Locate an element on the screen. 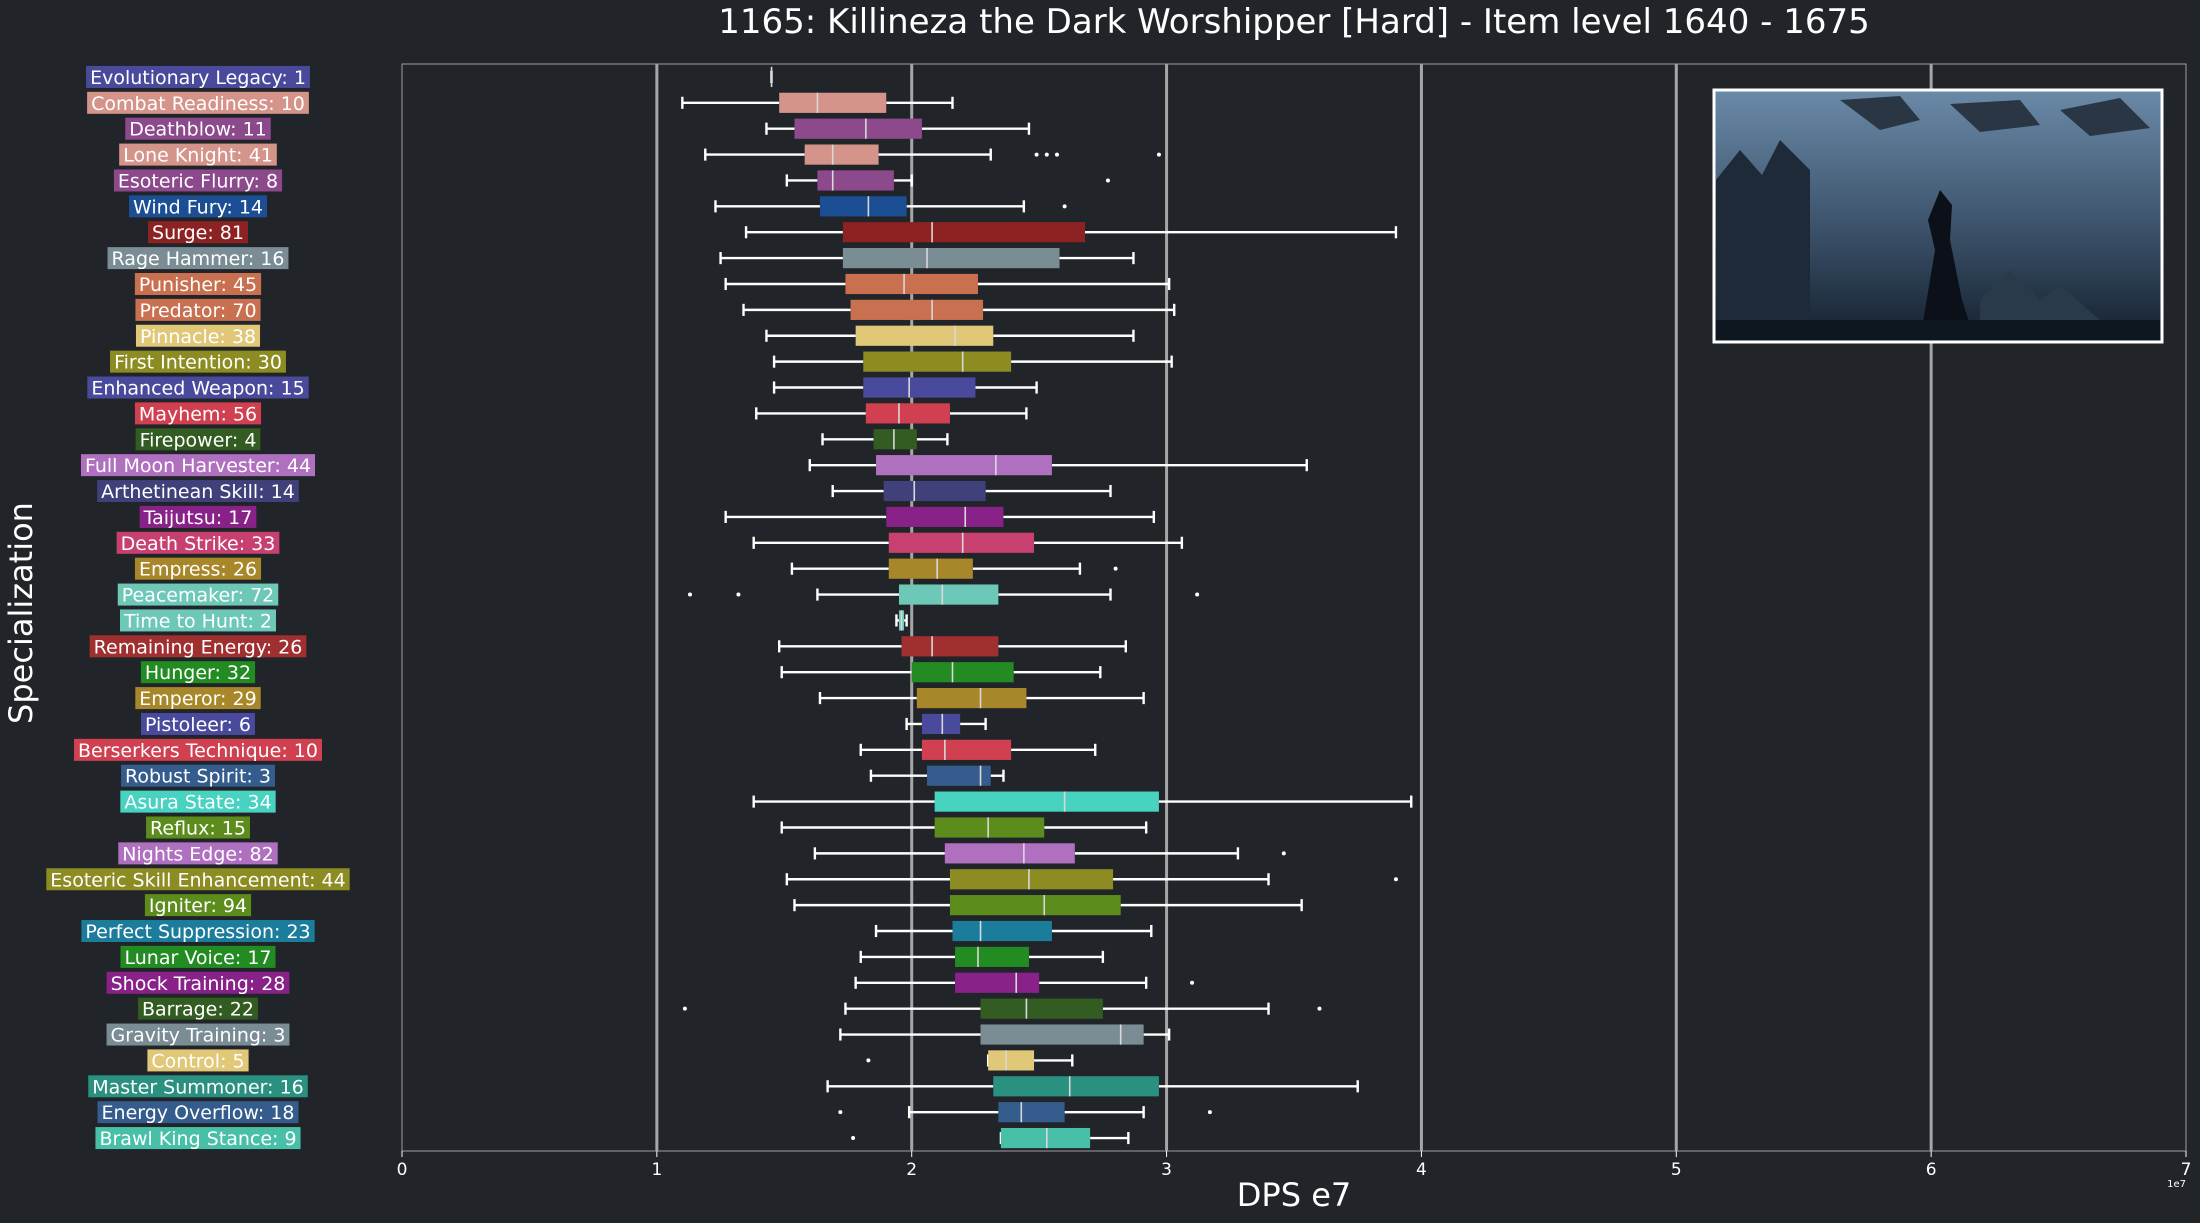 The height and width of the screenshot is (1223, 2200). category-label: Asura State: 34 is located at coordinates (198, 802).